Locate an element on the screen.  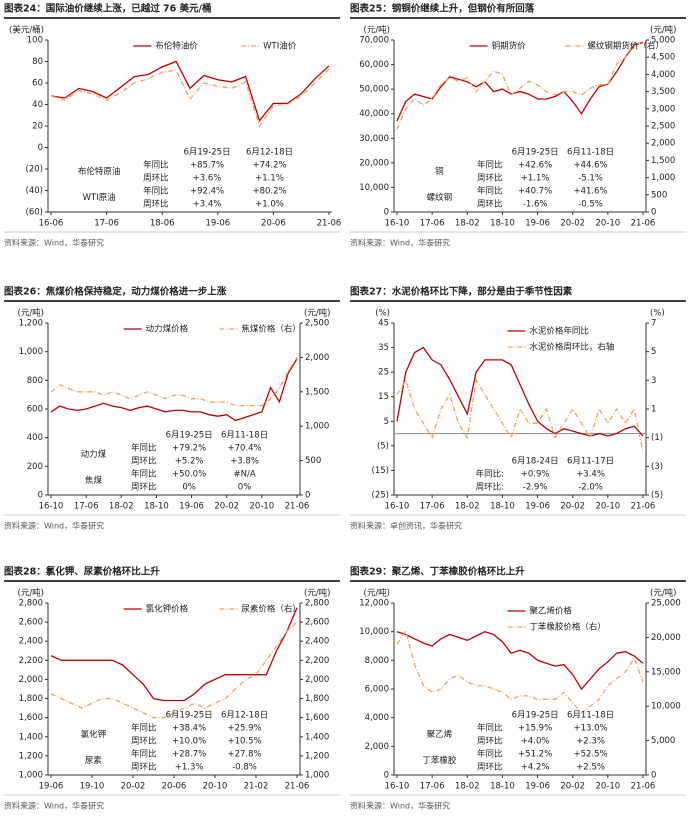
y2-tick-label: 1 is located at coordinates (653, 410).